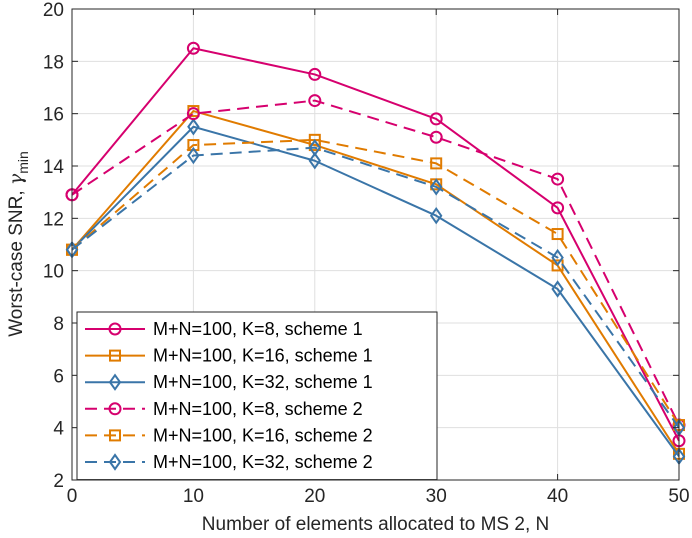  Describe the element at coordinates (678, 496) in the screenshot. I see `x-tick-label: 50` at that location.